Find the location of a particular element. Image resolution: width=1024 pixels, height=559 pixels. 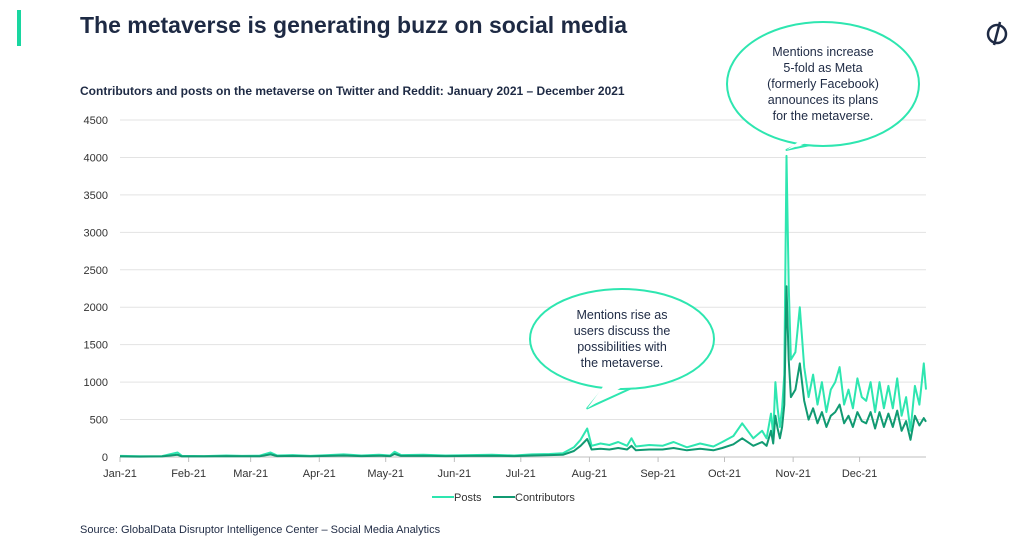

x-tick-label: Apr-21 is located at coordinates (319, 474).